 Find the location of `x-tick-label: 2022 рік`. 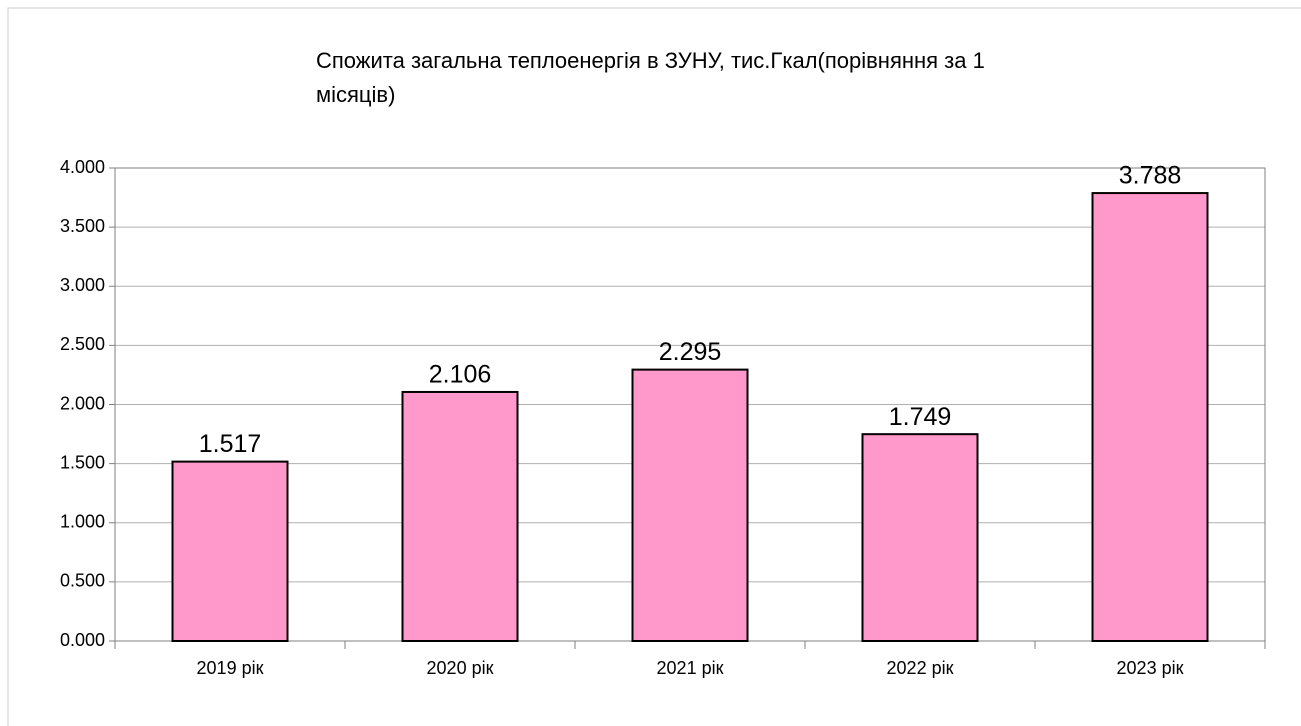

x-tick-label: 2022 рік is located at coordinates (920, 668).